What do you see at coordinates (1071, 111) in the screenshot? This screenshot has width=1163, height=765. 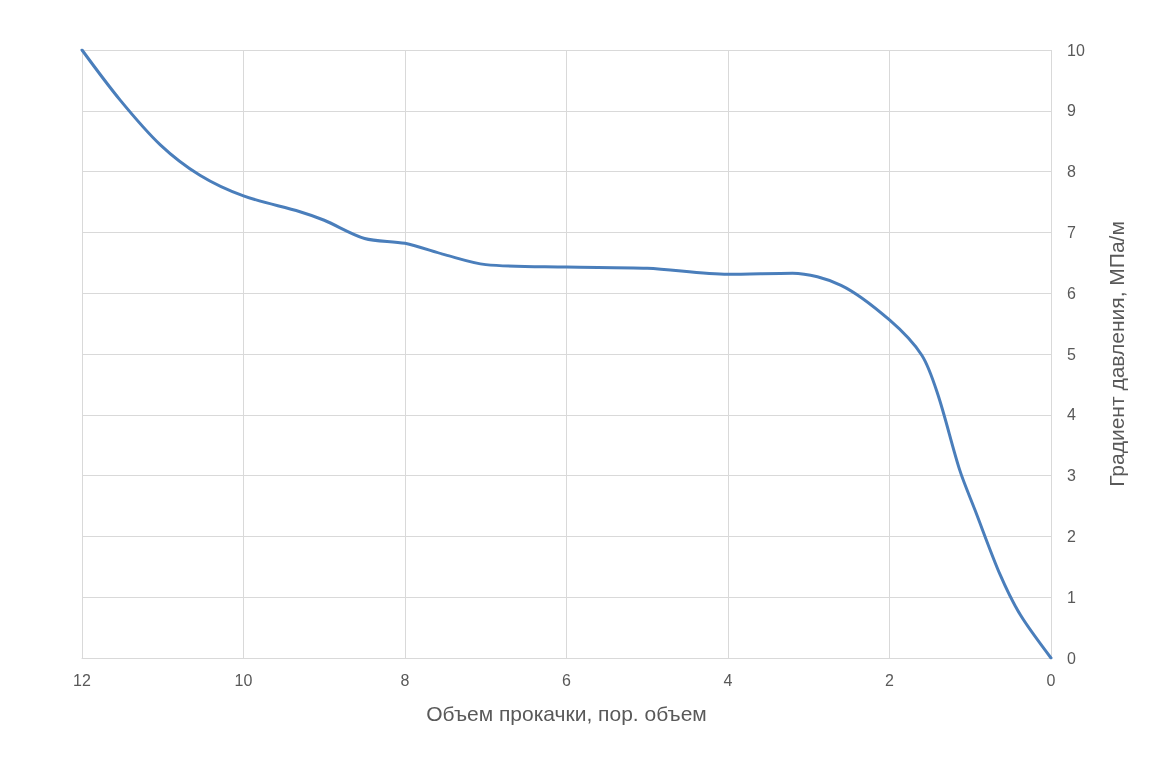 I see `y-tick-label: 9` at bounding box center [1071, 111].